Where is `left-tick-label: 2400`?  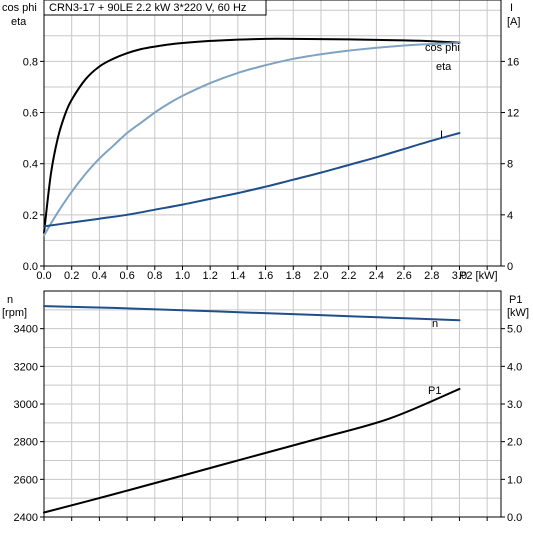 left-tick-label: 2400 is located at coordinates (26, 518).